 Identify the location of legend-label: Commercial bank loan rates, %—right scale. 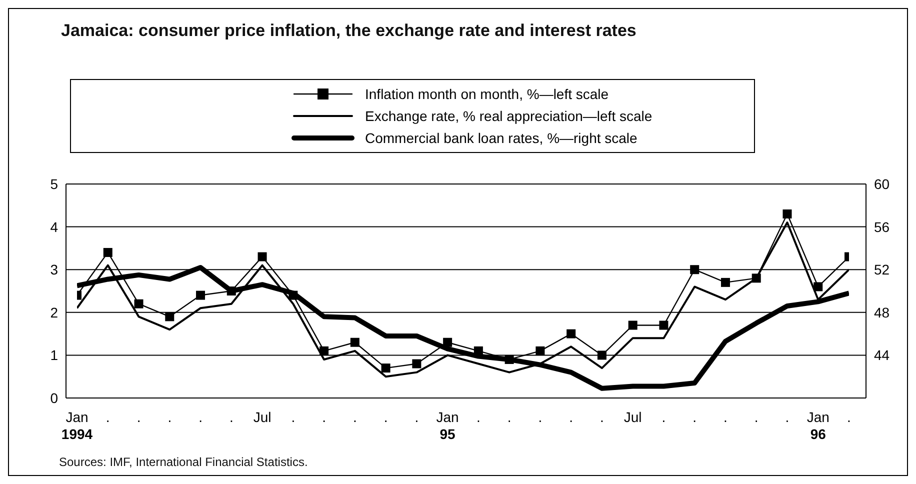
(501, 138).